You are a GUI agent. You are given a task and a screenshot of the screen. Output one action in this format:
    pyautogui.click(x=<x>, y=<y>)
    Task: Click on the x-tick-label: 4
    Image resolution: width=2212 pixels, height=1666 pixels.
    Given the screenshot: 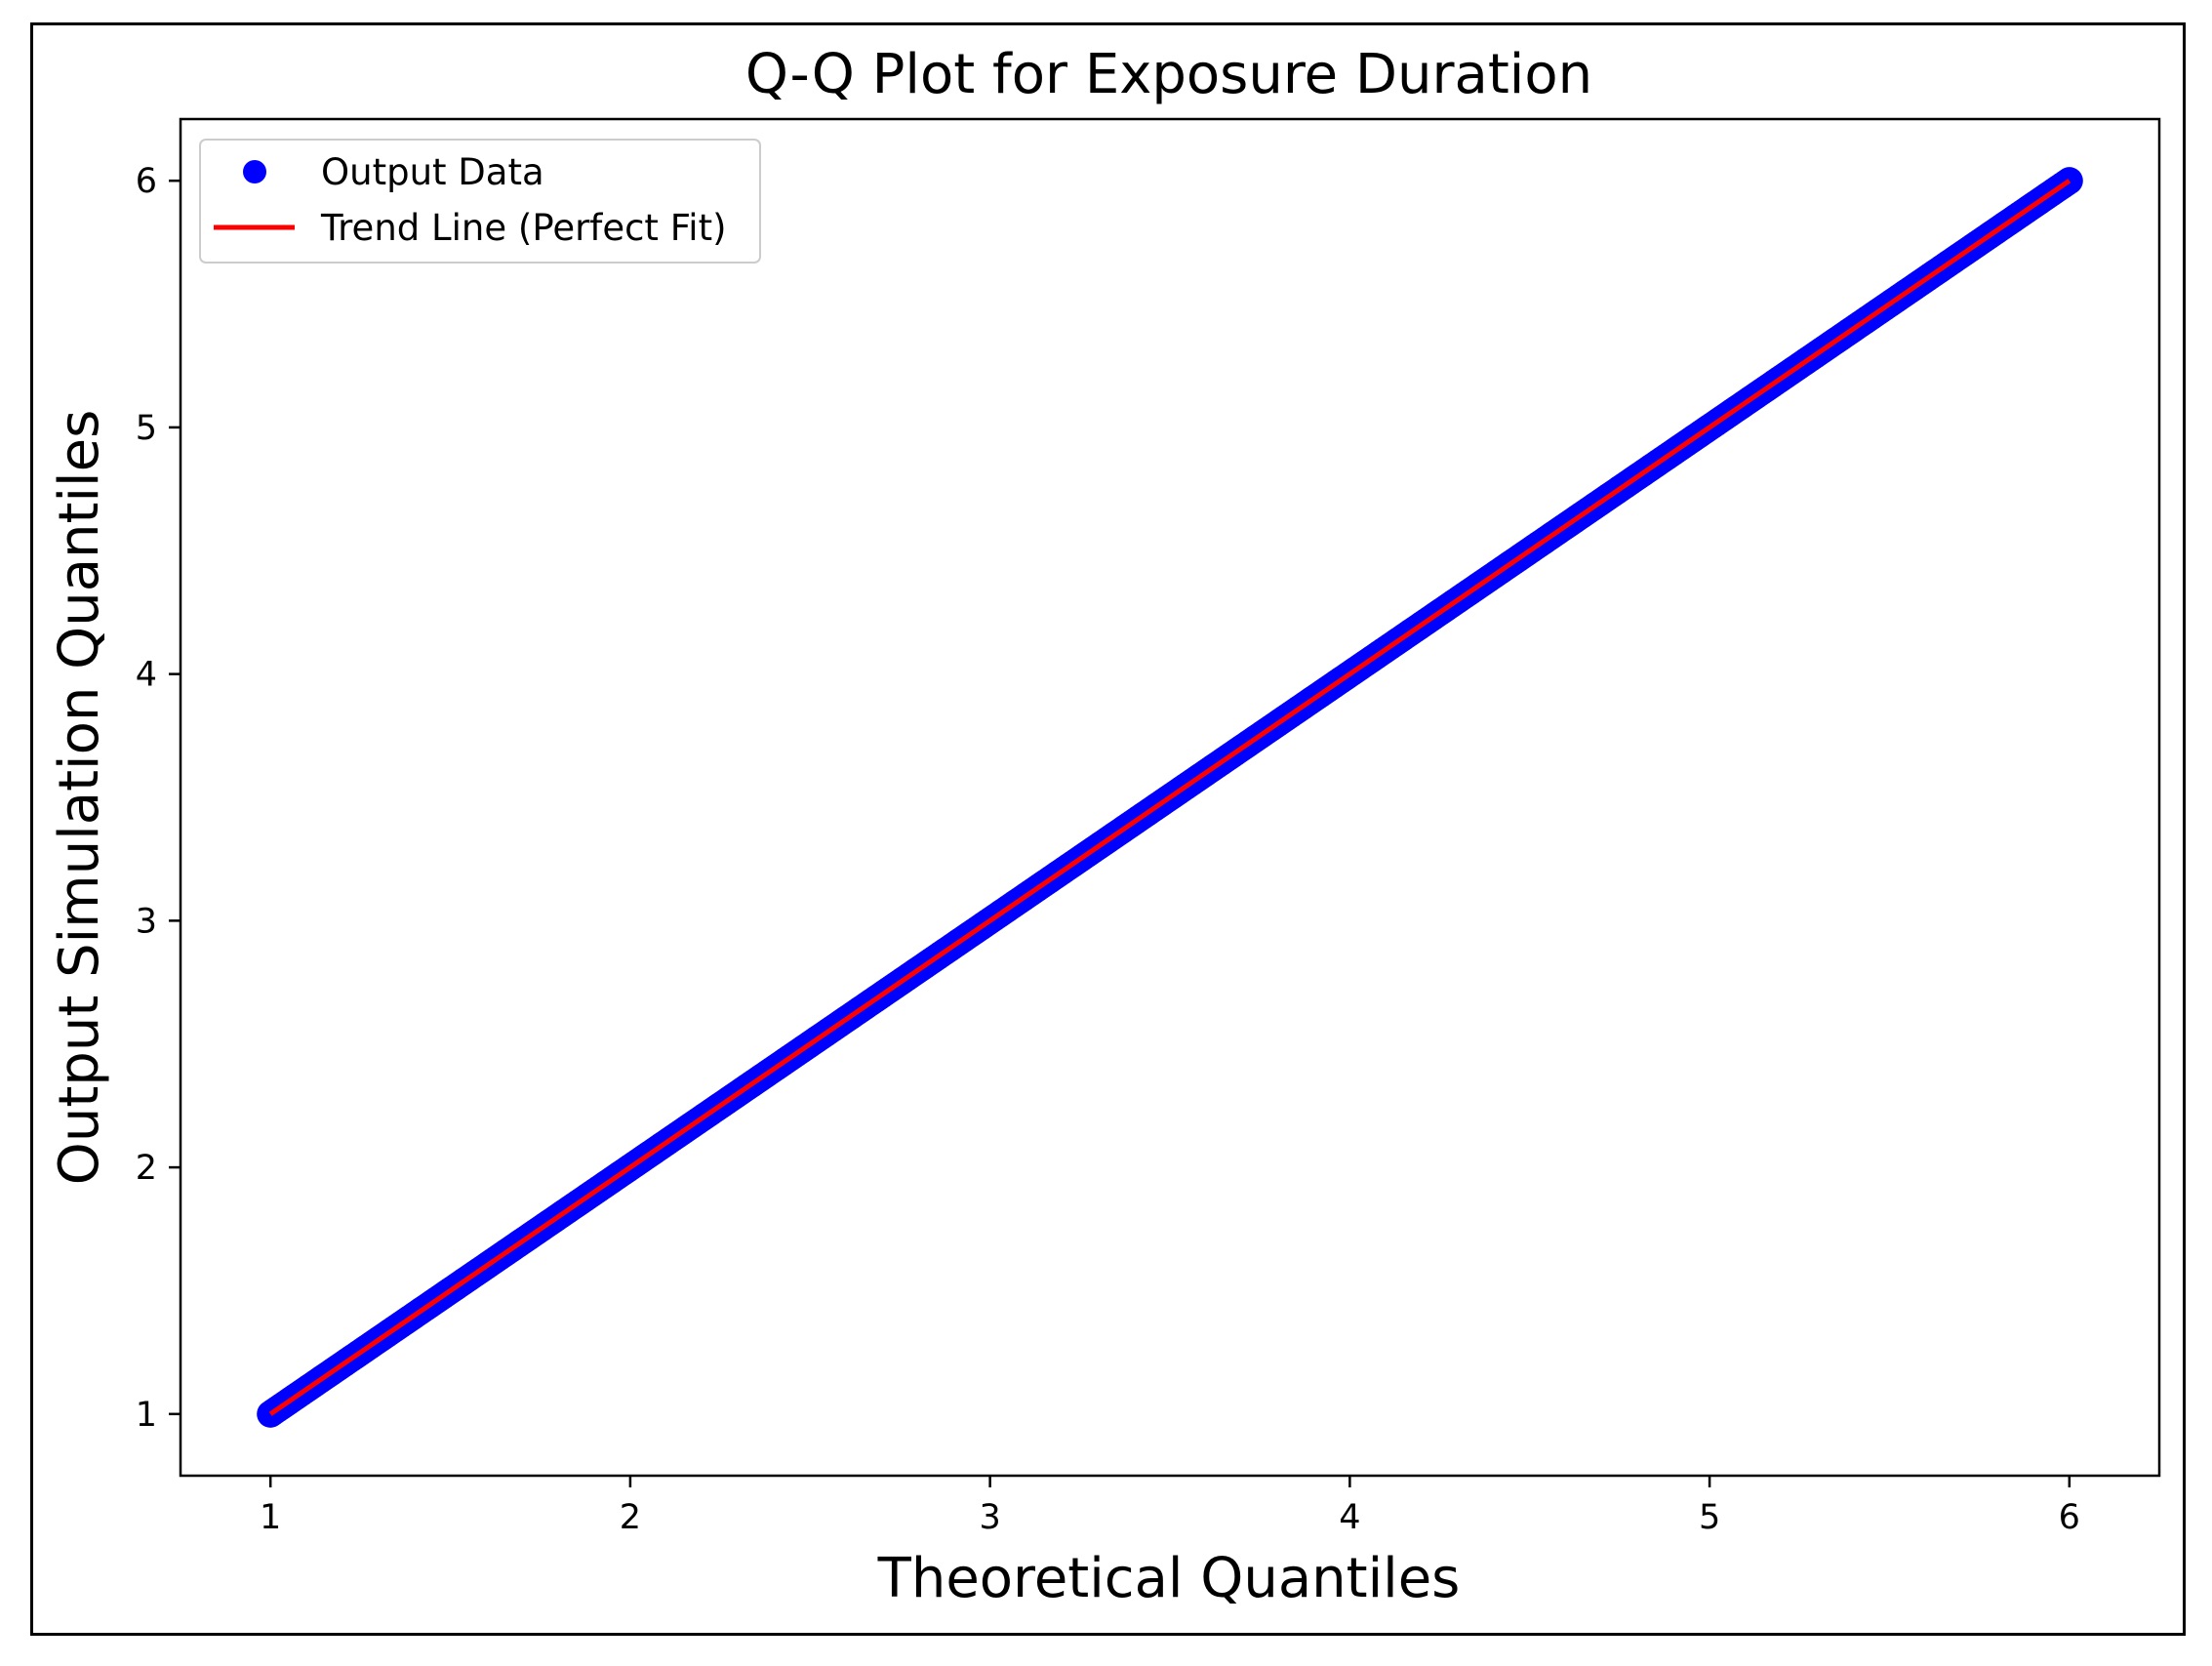 What is the action you would take?
    pyautogui.click(x=1350, y=1517)
    